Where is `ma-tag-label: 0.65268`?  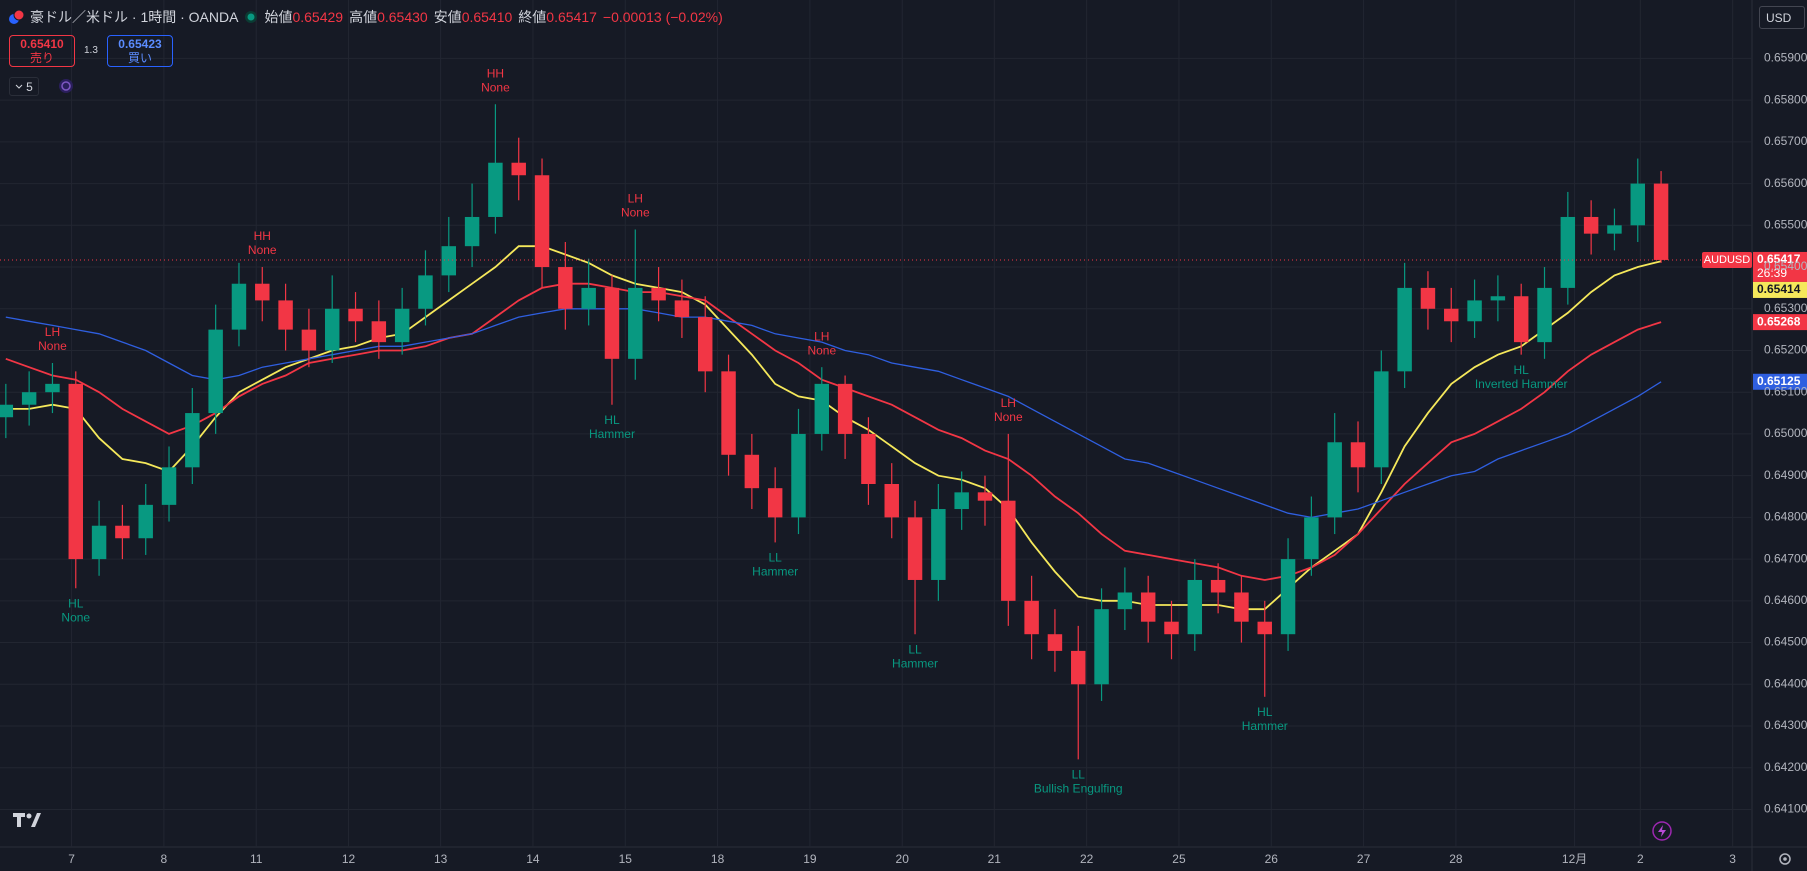
ma-tag-label: 0.65268 is located at coordinates (1779, 321).